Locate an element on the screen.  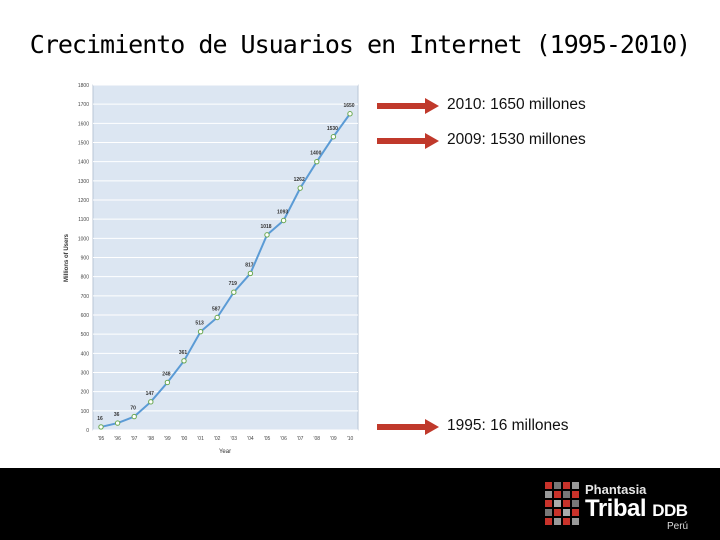
y-tick-label: 600 is located at coordinates (85, 316).